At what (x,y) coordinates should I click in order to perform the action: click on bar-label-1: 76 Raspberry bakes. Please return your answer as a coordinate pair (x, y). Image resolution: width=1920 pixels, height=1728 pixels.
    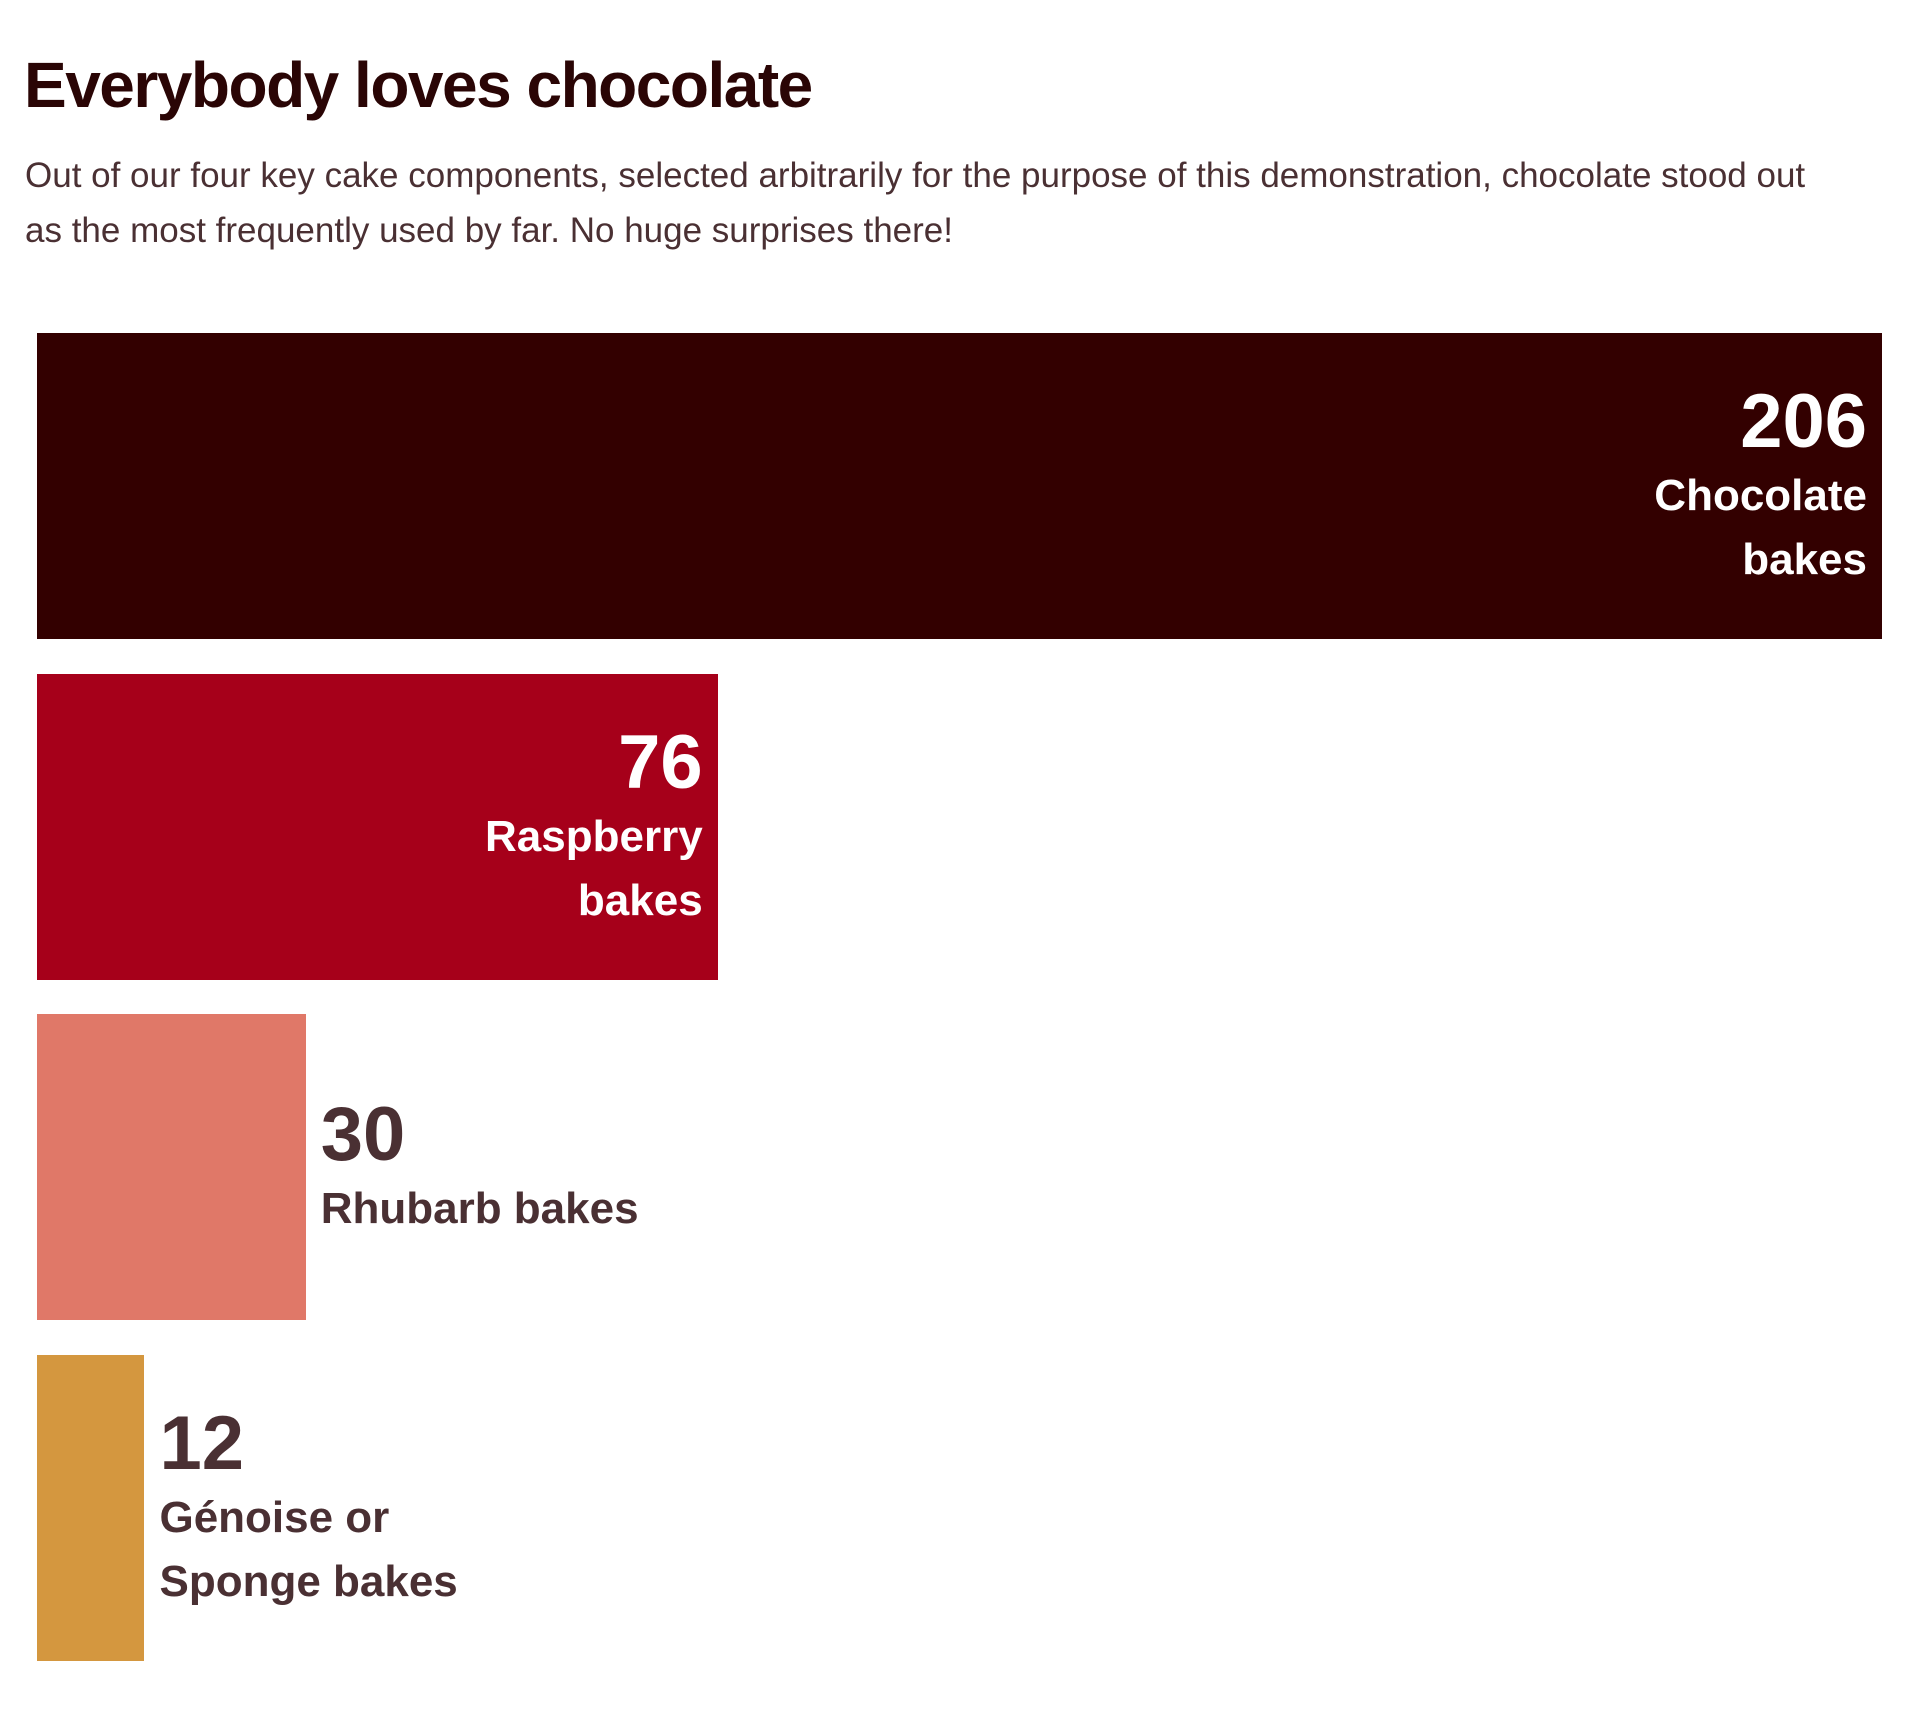
    Looking at the image, I should click on (594, 827).